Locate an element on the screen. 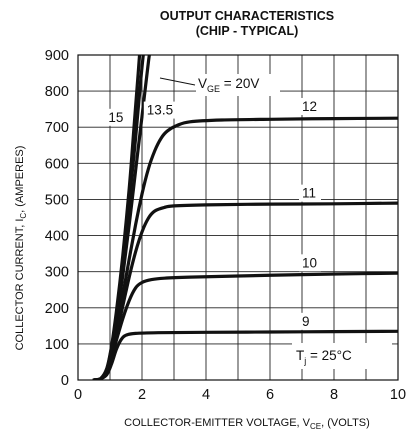 The image size is (408, 434). y-tick-label-500: 500 is located at coordinates (57, 200).